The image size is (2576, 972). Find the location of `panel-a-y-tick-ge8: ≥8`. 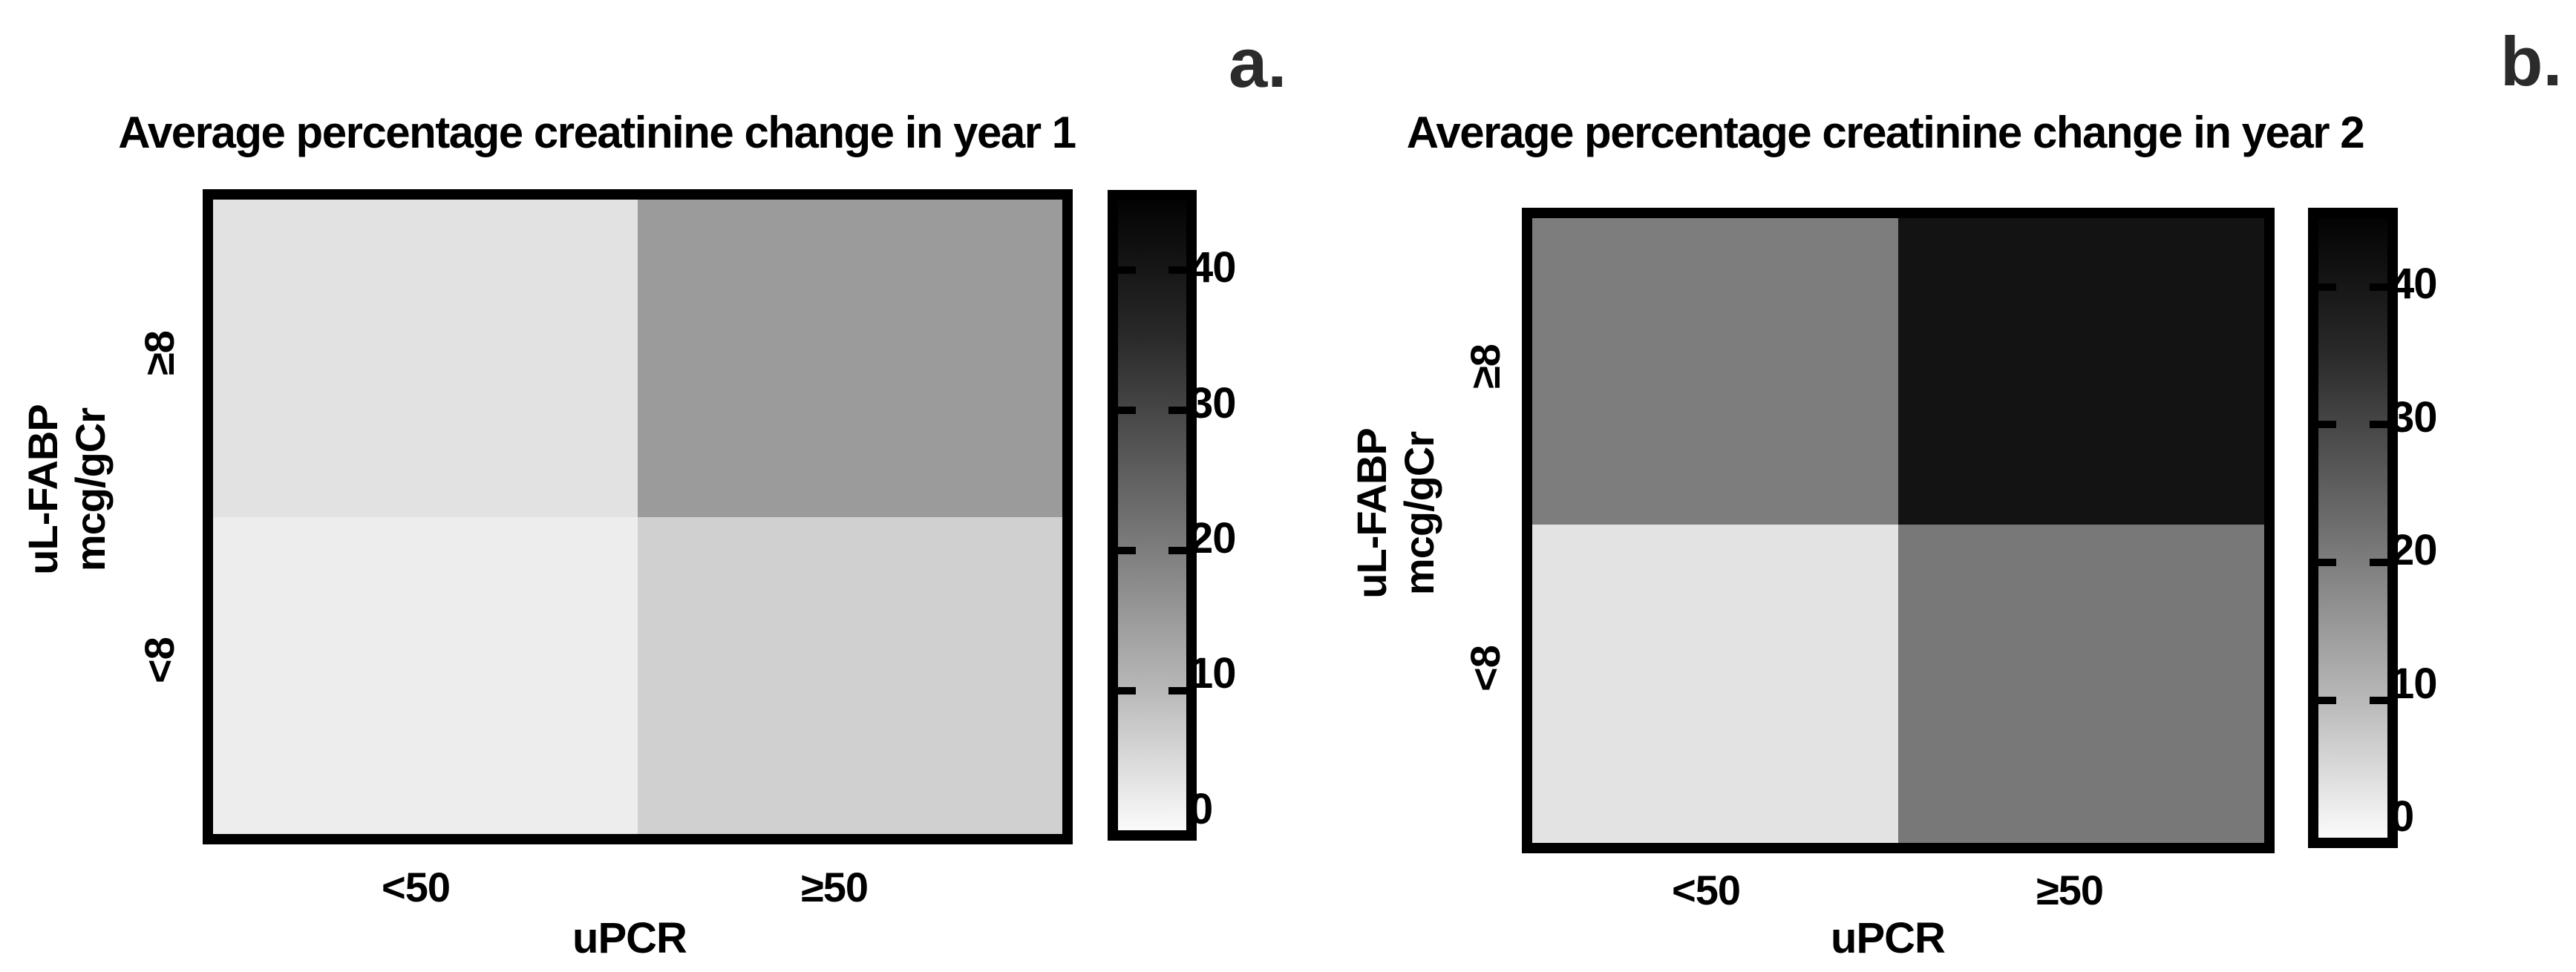

panel-a-y-tick-ge8: ≥8 is located at coordinates (159, 353).